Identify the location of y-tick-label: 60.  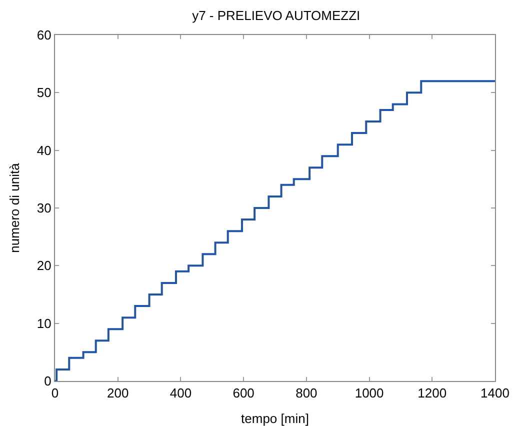
(44, 35).